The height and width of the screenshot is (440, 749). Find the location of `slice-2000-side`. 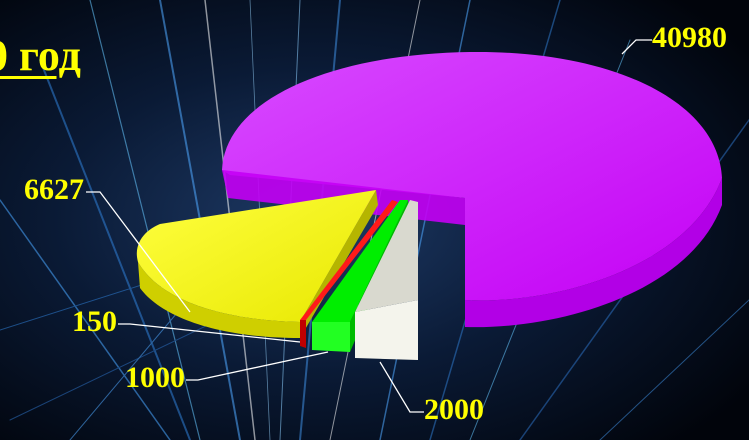

slice-2000-side is located at coordinates (386, 330).